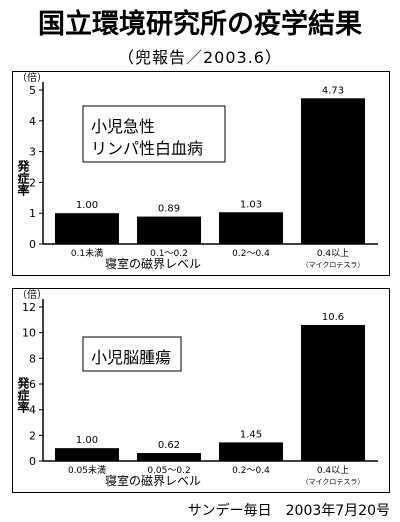 The width and height of the screenshot is (400, 522). I want to click on value-label: 0.62, so click(169, 445).